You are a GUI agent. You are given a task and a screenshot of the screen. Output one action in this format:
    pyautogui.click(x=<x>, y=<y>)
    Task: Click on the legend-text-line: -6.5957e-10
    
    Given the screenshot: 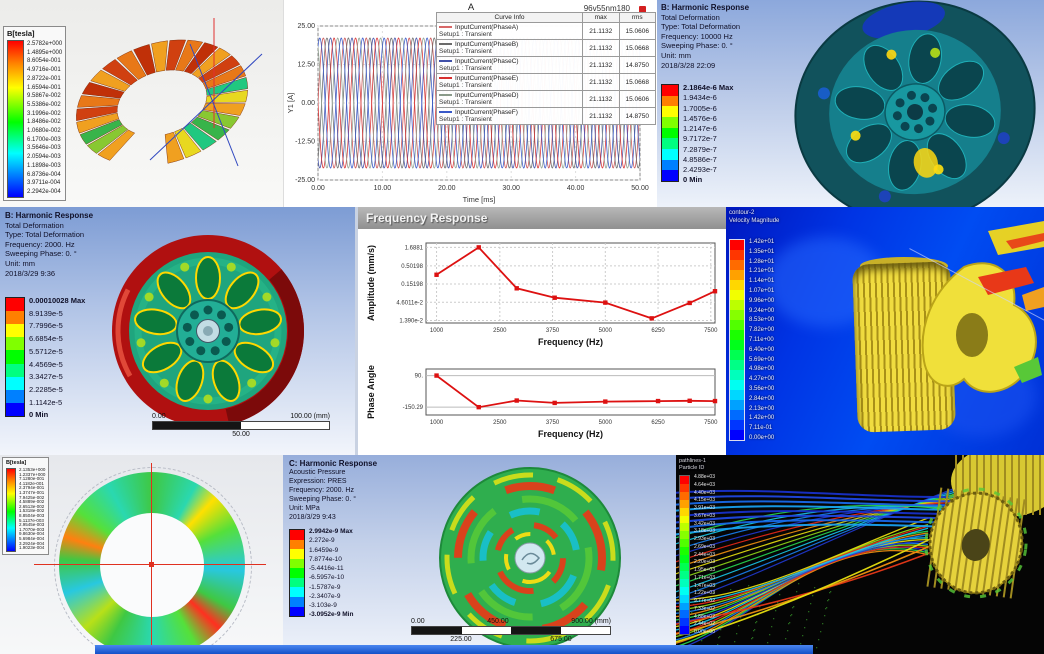 What is the action you would take?
    pyautogui.click(x=327, y=578)
    